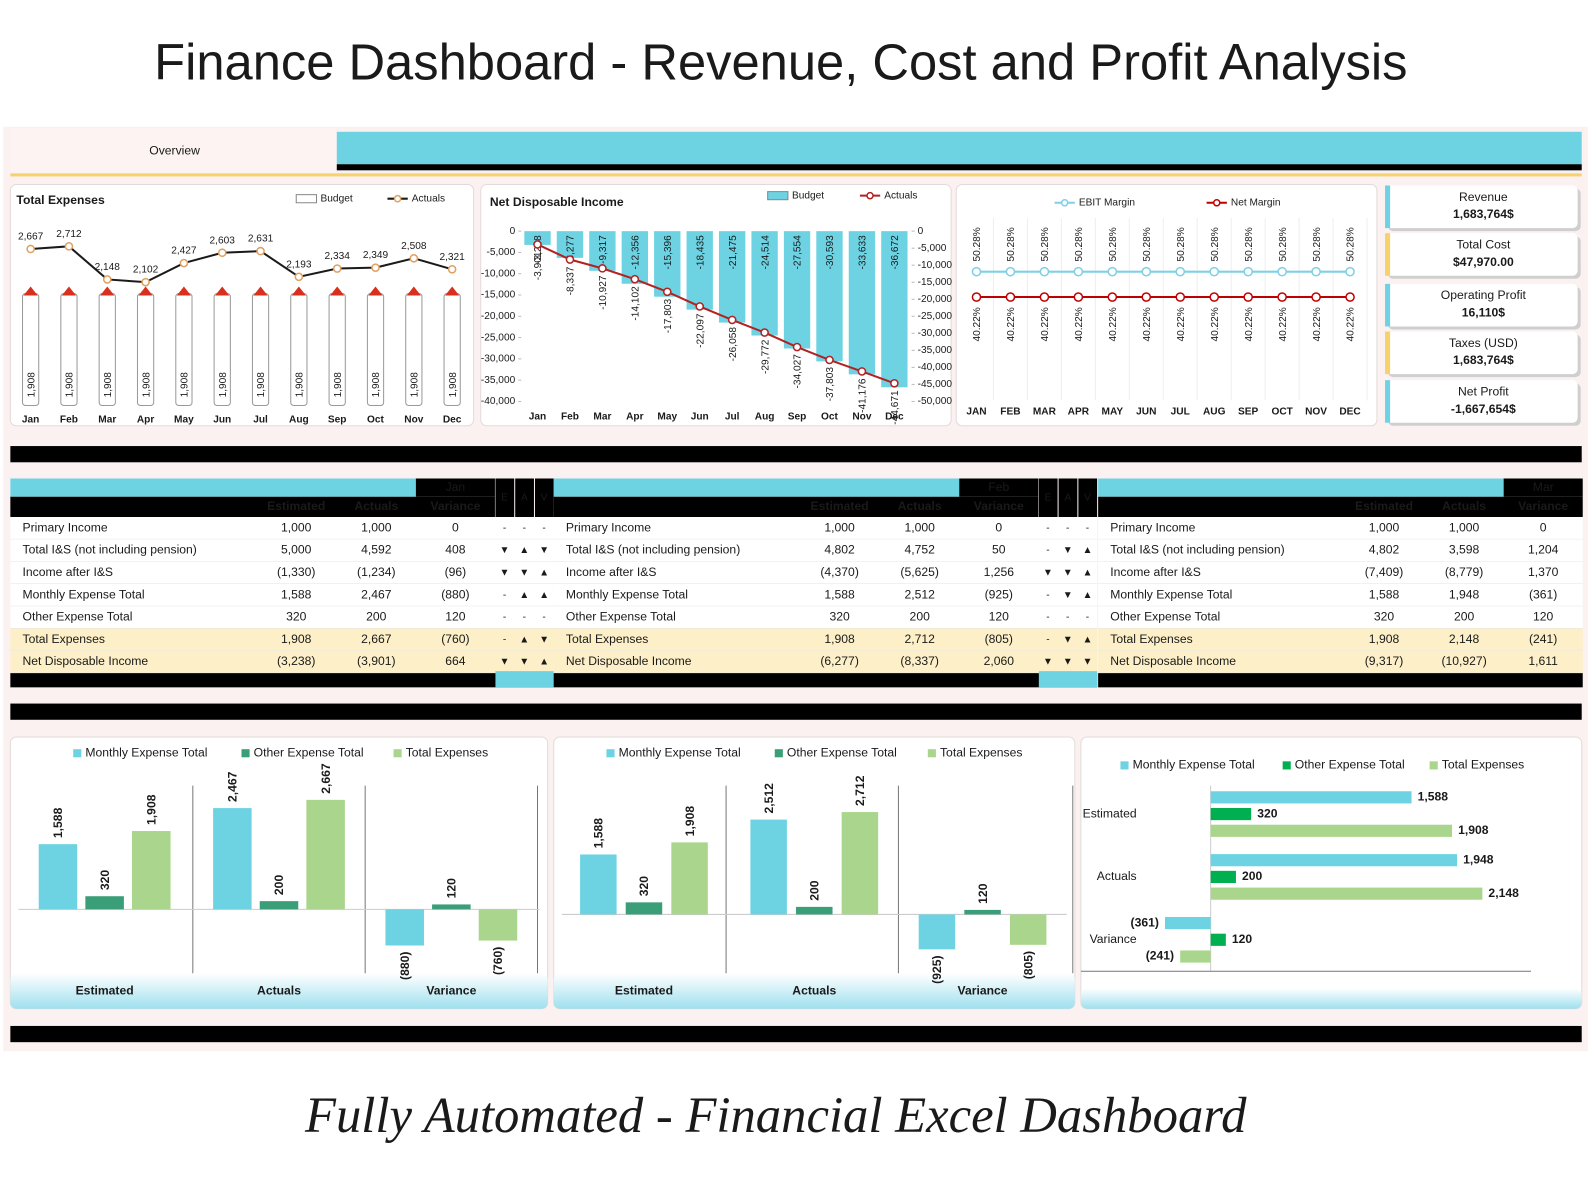  I want to click on flag-footer, so click(524, 679).